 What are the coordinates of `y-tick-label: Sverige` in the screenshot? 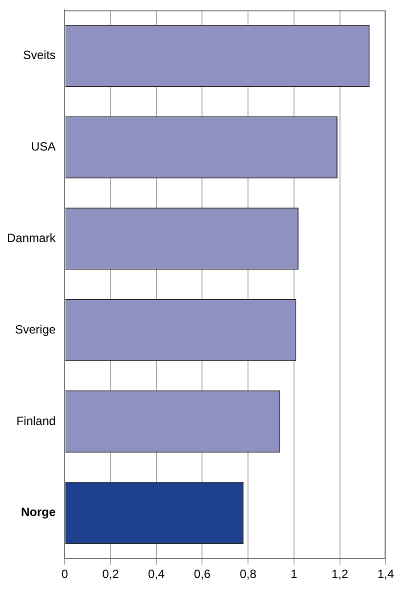 It's located at (35, 329).